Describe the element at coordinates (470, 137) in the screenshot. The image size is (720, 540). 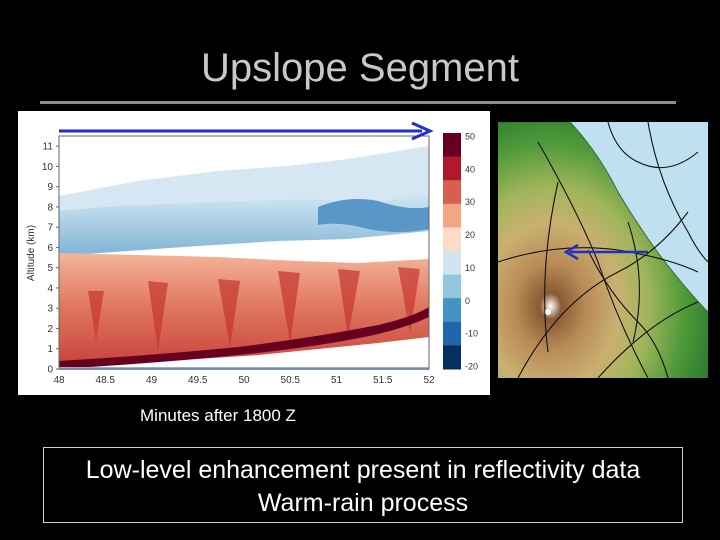
I see `colorbar-tick-label: 50` at that location.